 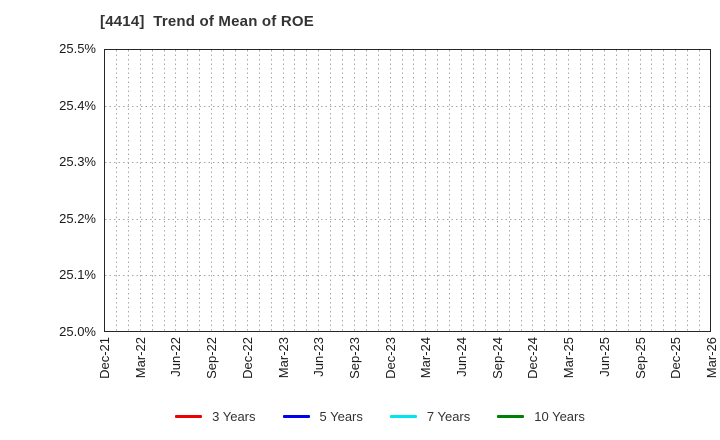 I want to click on y-tick-label: 25.1%, so click(x=77, y=275).